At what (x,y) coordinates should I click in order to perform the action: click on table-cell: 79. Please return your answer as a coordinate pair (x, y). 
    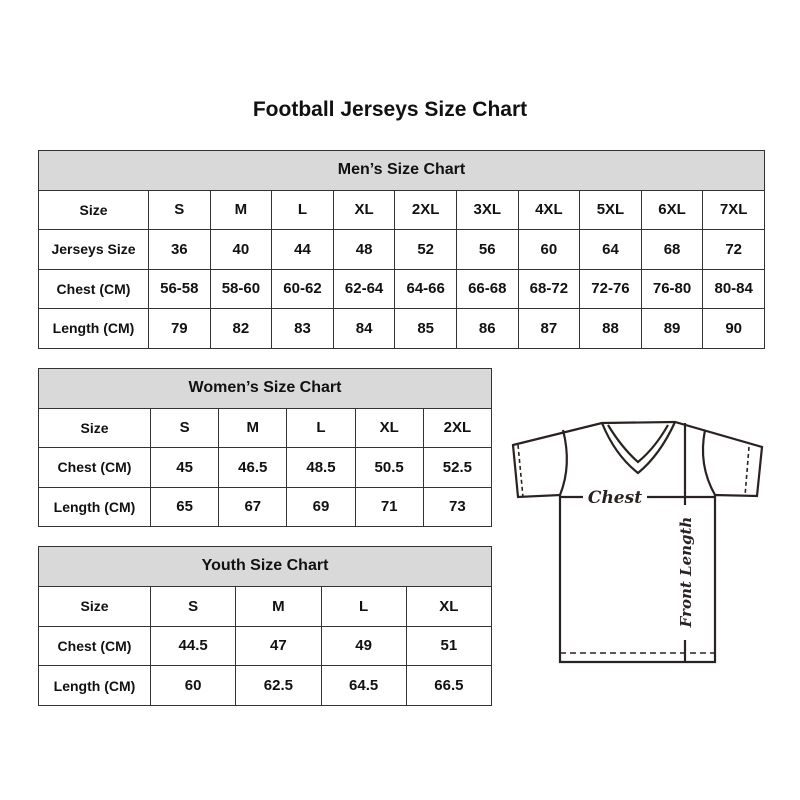
    Looking at the image, I should click on (179, 328).